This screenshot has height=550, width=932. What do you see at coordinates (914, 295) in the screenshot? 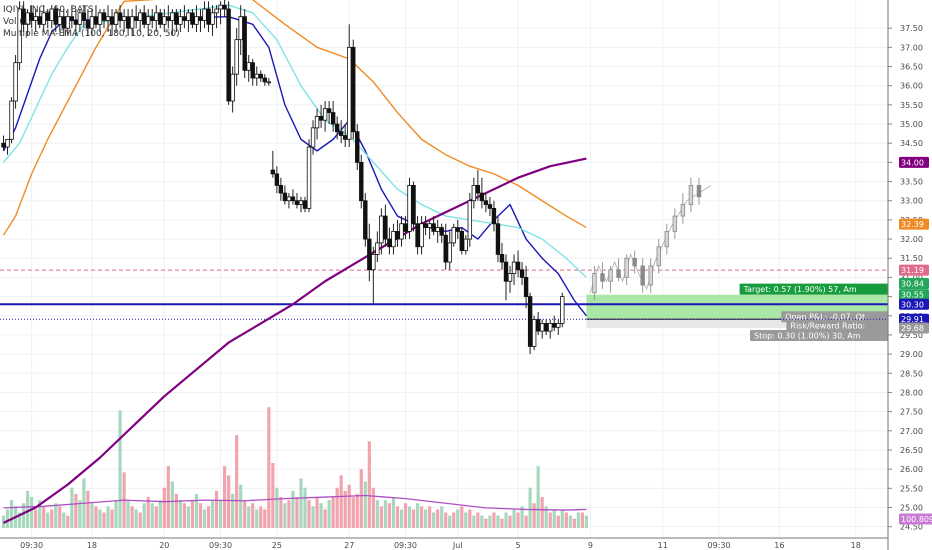
I see `price-tag: 30.55` at bounding box center [914, 295].